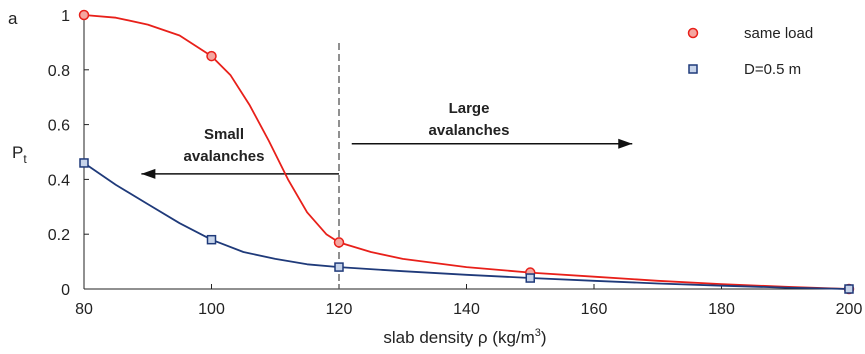  What do you see at coordinates (469, 119) in the screenshot?
I see `annotation-large: Large avalanches` at bounding box center [469, 119].